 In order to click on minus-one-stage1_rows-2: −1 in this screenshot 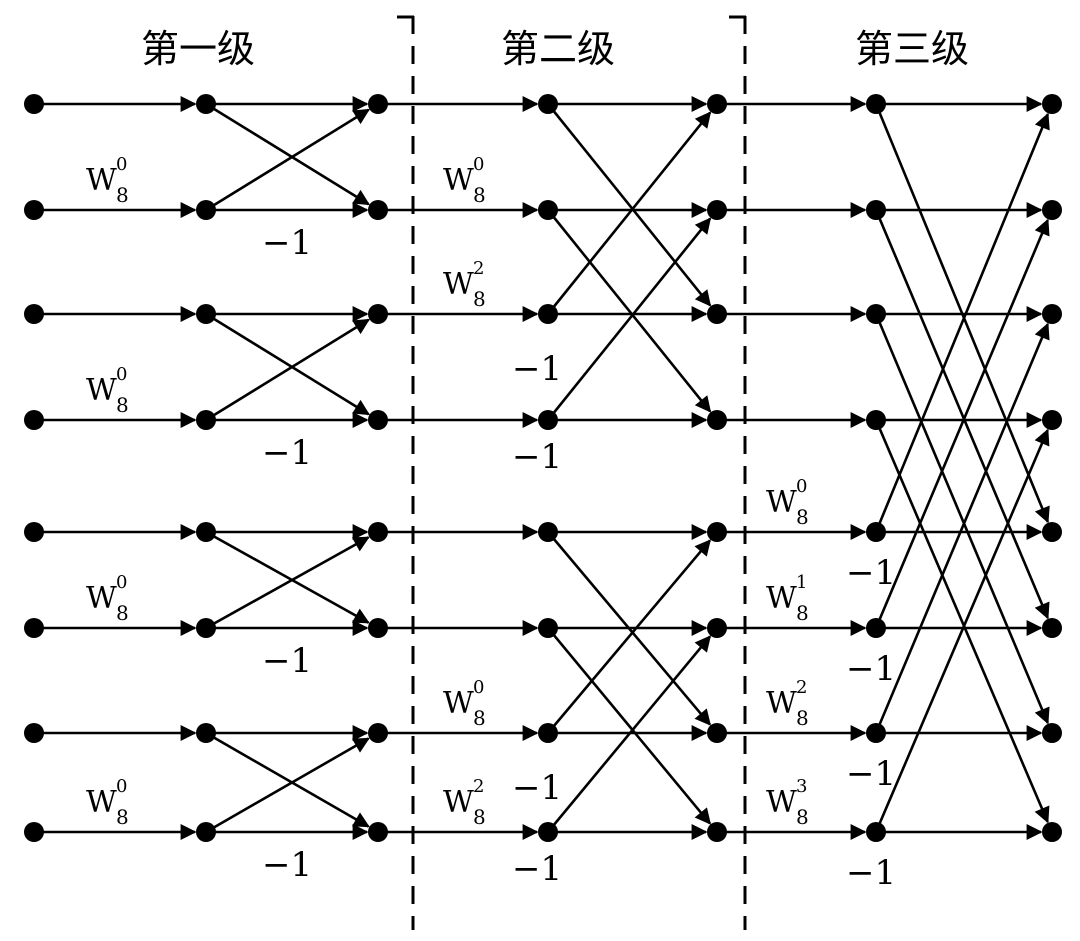, I will do `click(287, 661)`.